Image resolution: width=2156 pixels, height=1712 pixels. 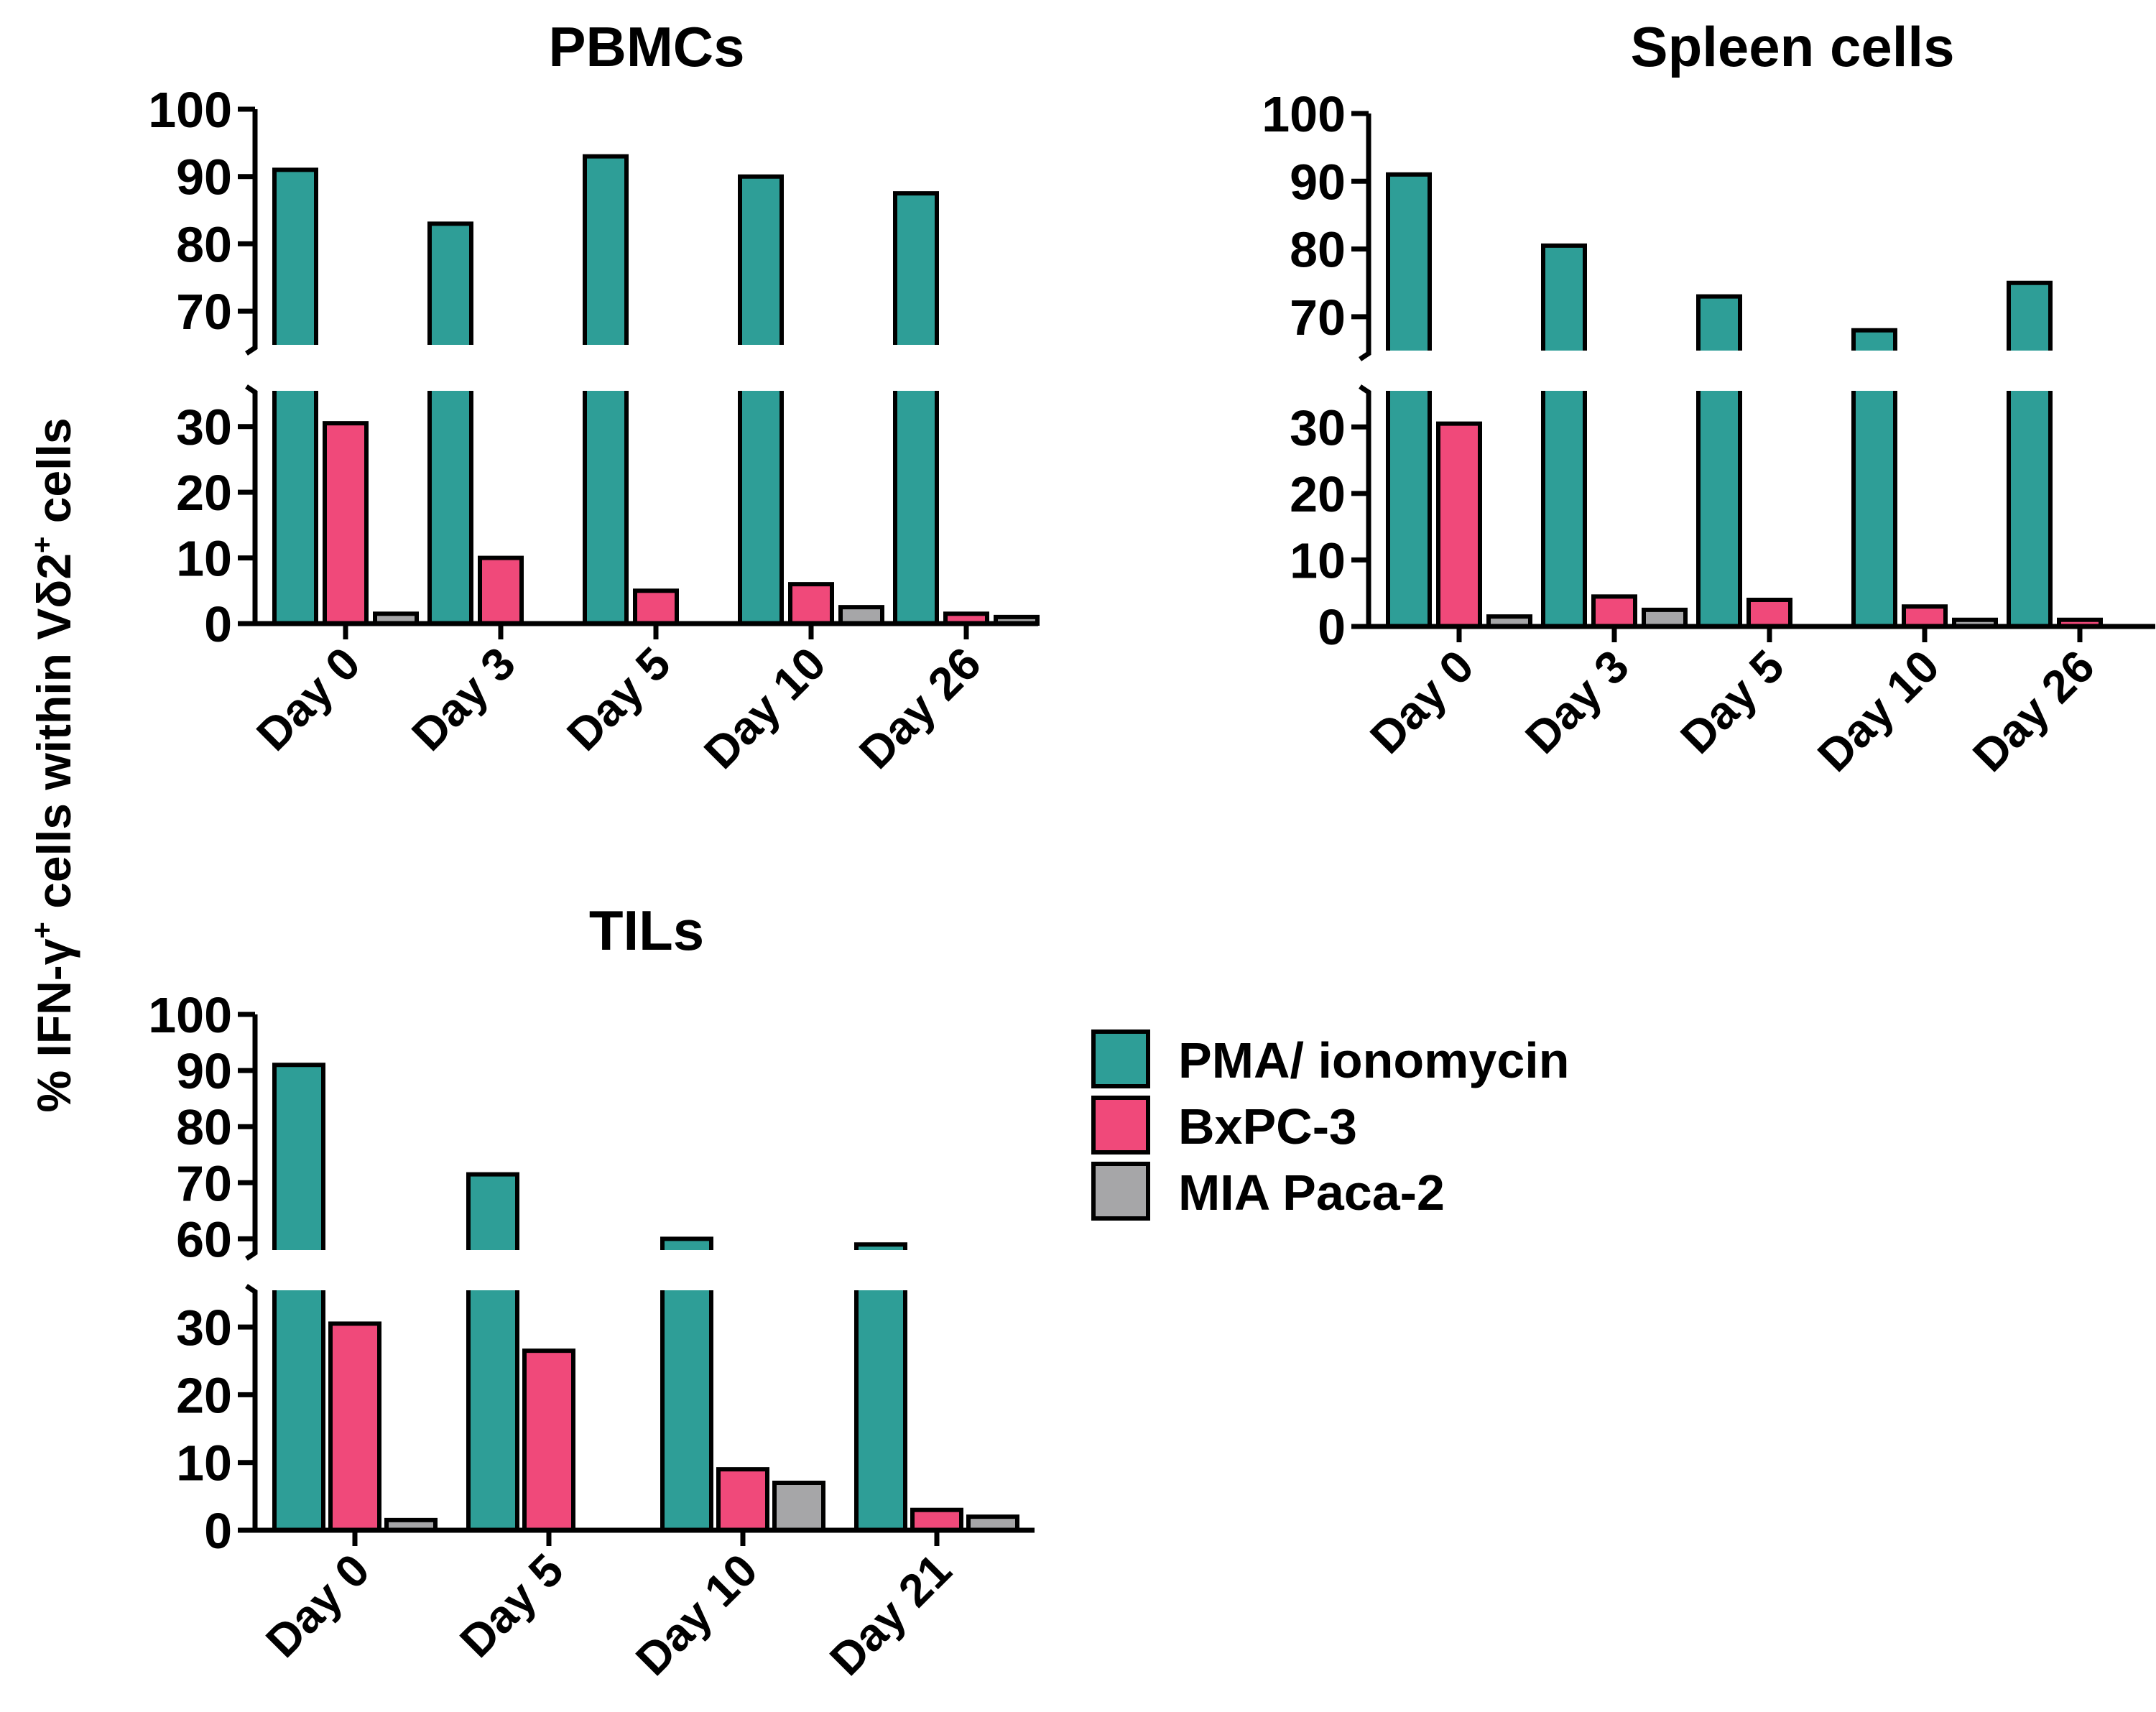 I want to click on legend-label-mia-paca2: MIA Paca-2, so click(x=1312, y=1193).